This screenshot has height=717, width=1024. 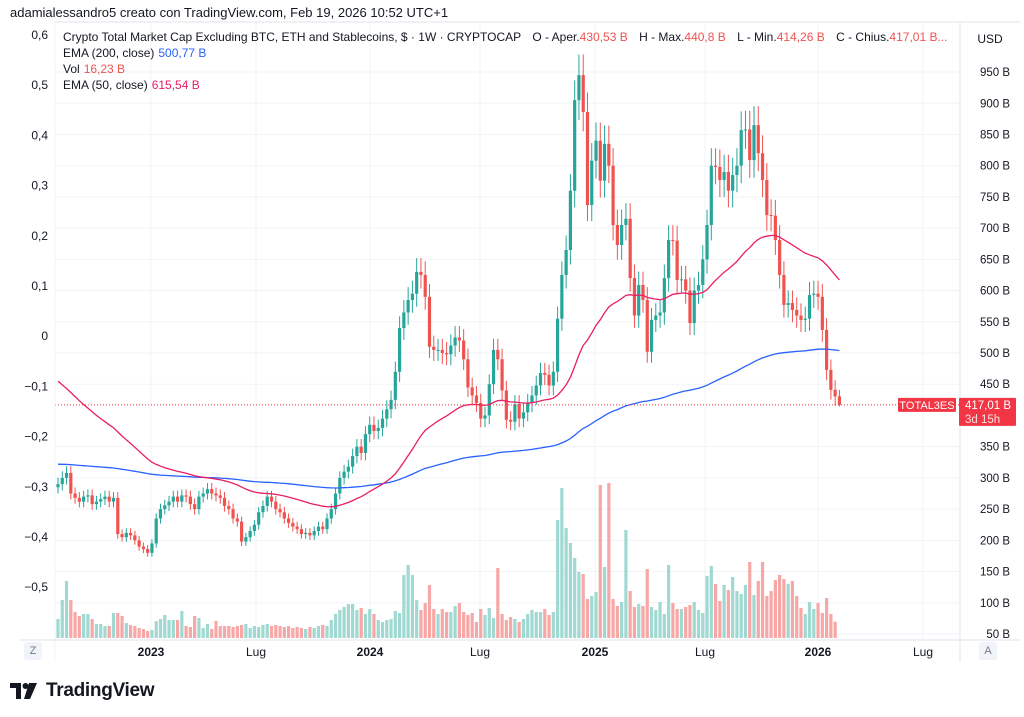 I want to click on bar-countdown: 3d 15h, so click(x=982, y=420).